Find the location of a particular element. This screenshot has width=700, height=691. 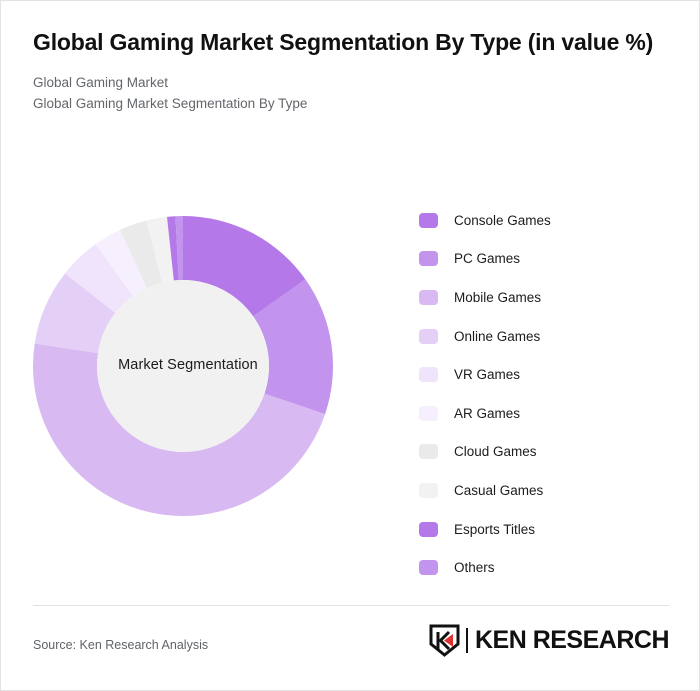

legend-label: Online Games is located at coordinates (497, 336).